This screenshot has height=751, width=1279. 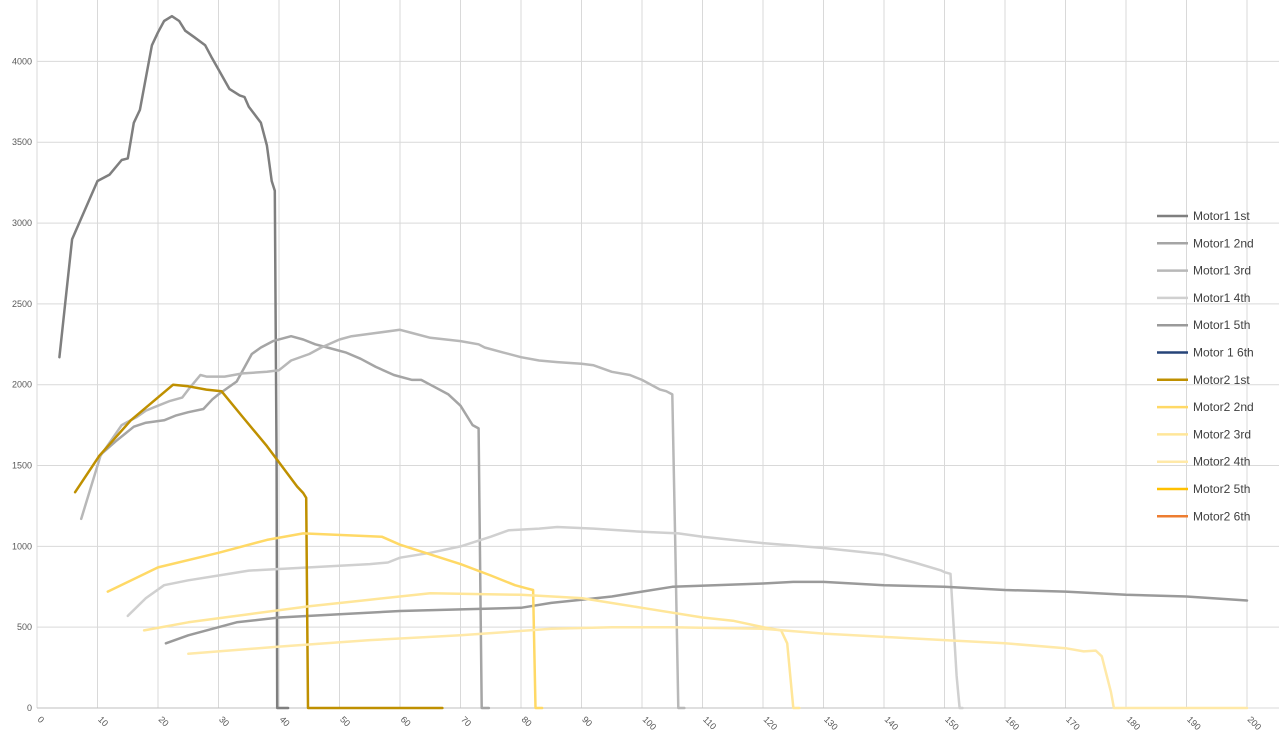 What do you see at coordinates (164, 721) in the screenshot?
I see `x-tick-label: 20` at bounding box center [164, 721].